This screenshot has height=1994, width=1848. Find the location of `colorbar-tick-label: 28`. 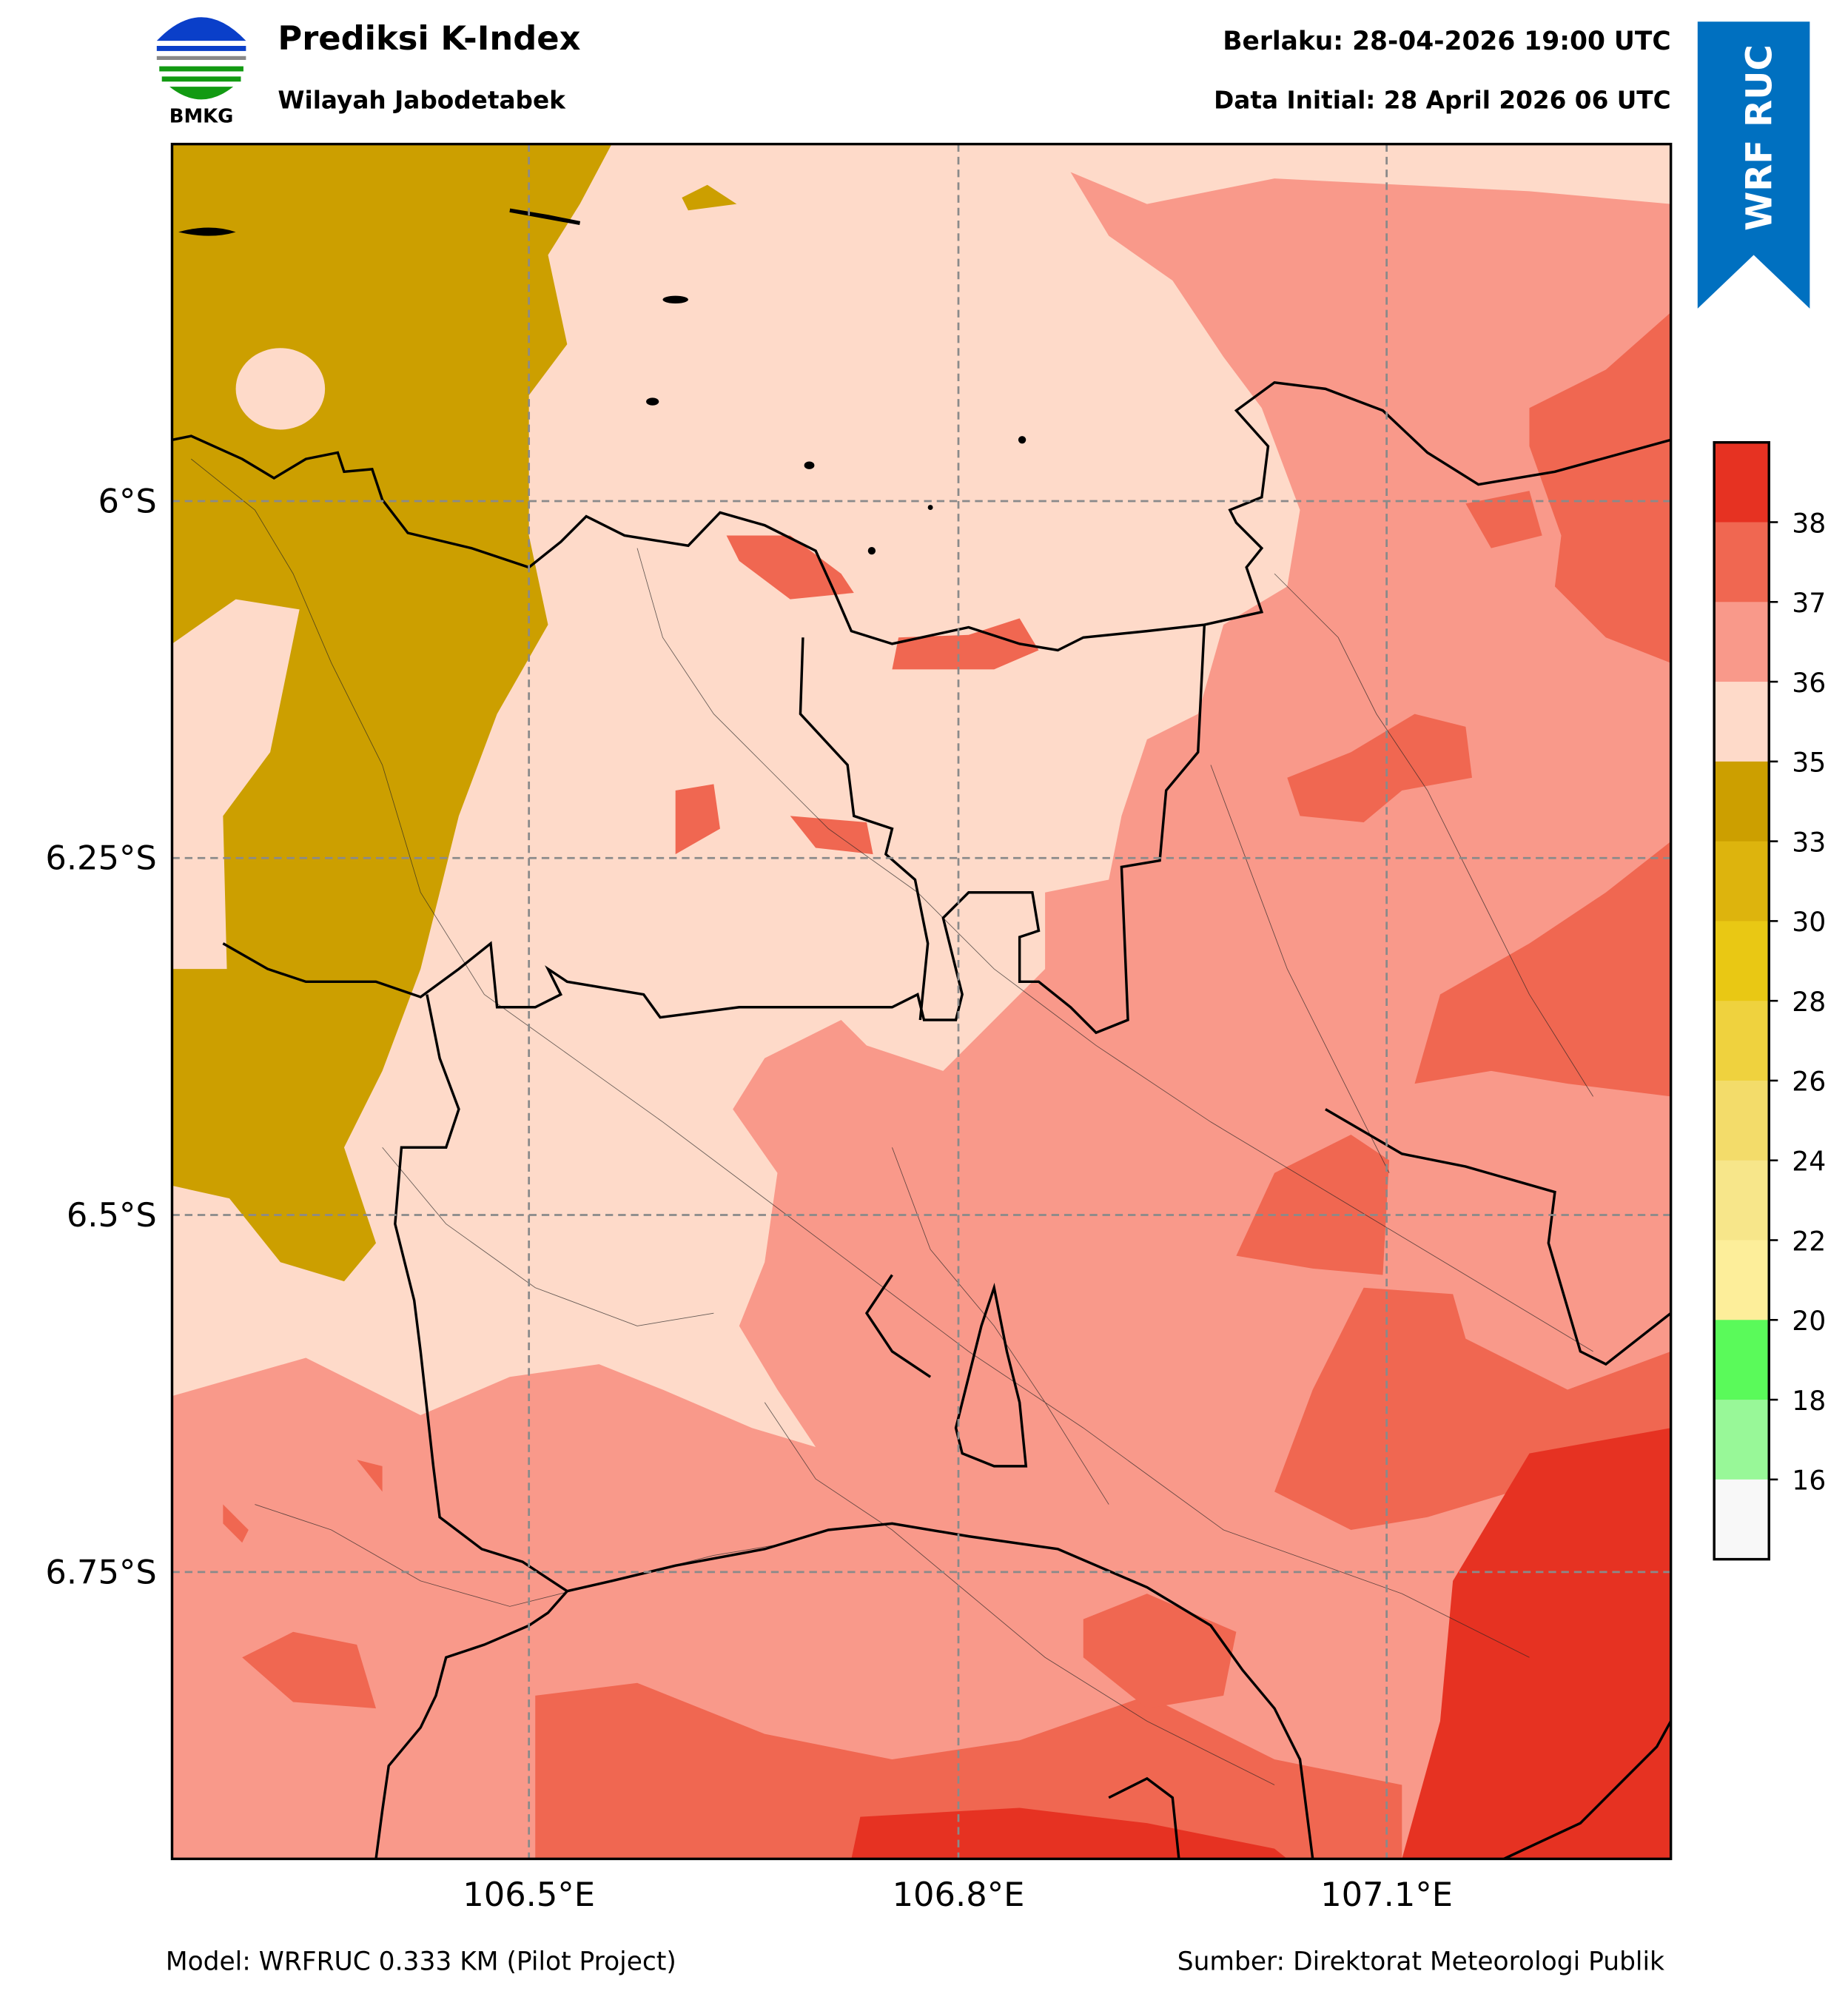

colorbar-tick-label: 28 is located at coordinates (1809, 1002).